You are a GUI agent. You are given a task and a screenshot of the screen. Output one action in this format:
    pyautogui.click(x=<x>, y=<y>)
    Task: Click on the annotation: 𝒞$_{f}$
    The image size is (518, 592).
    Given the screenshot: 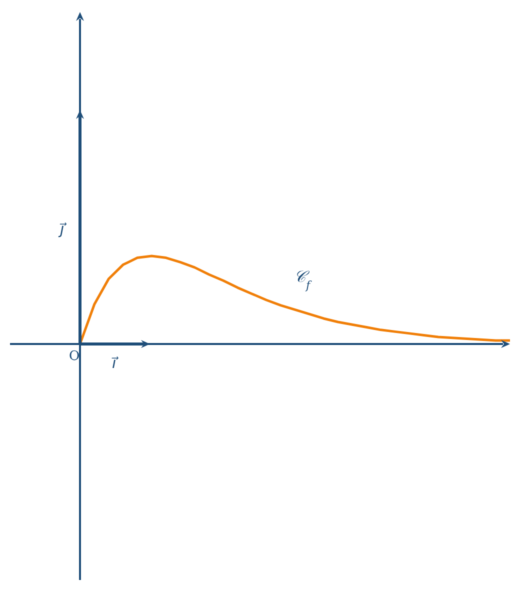 What is the action you would take?
    pyautogui.click(x=303, y=279)
    